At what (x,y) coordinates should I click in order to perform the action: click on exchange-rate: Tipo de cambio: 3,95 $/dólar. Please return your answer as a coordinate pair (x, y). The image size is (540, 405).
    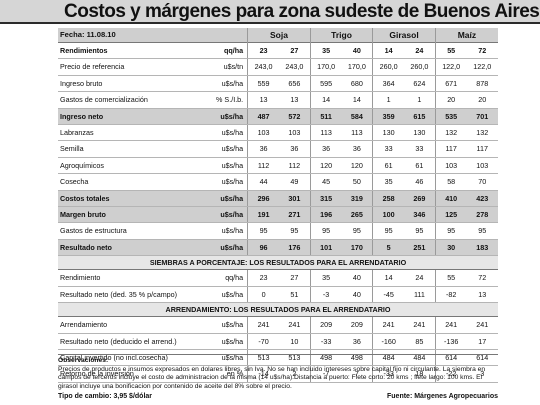
    Looking at the image, I should click on (105, 396).